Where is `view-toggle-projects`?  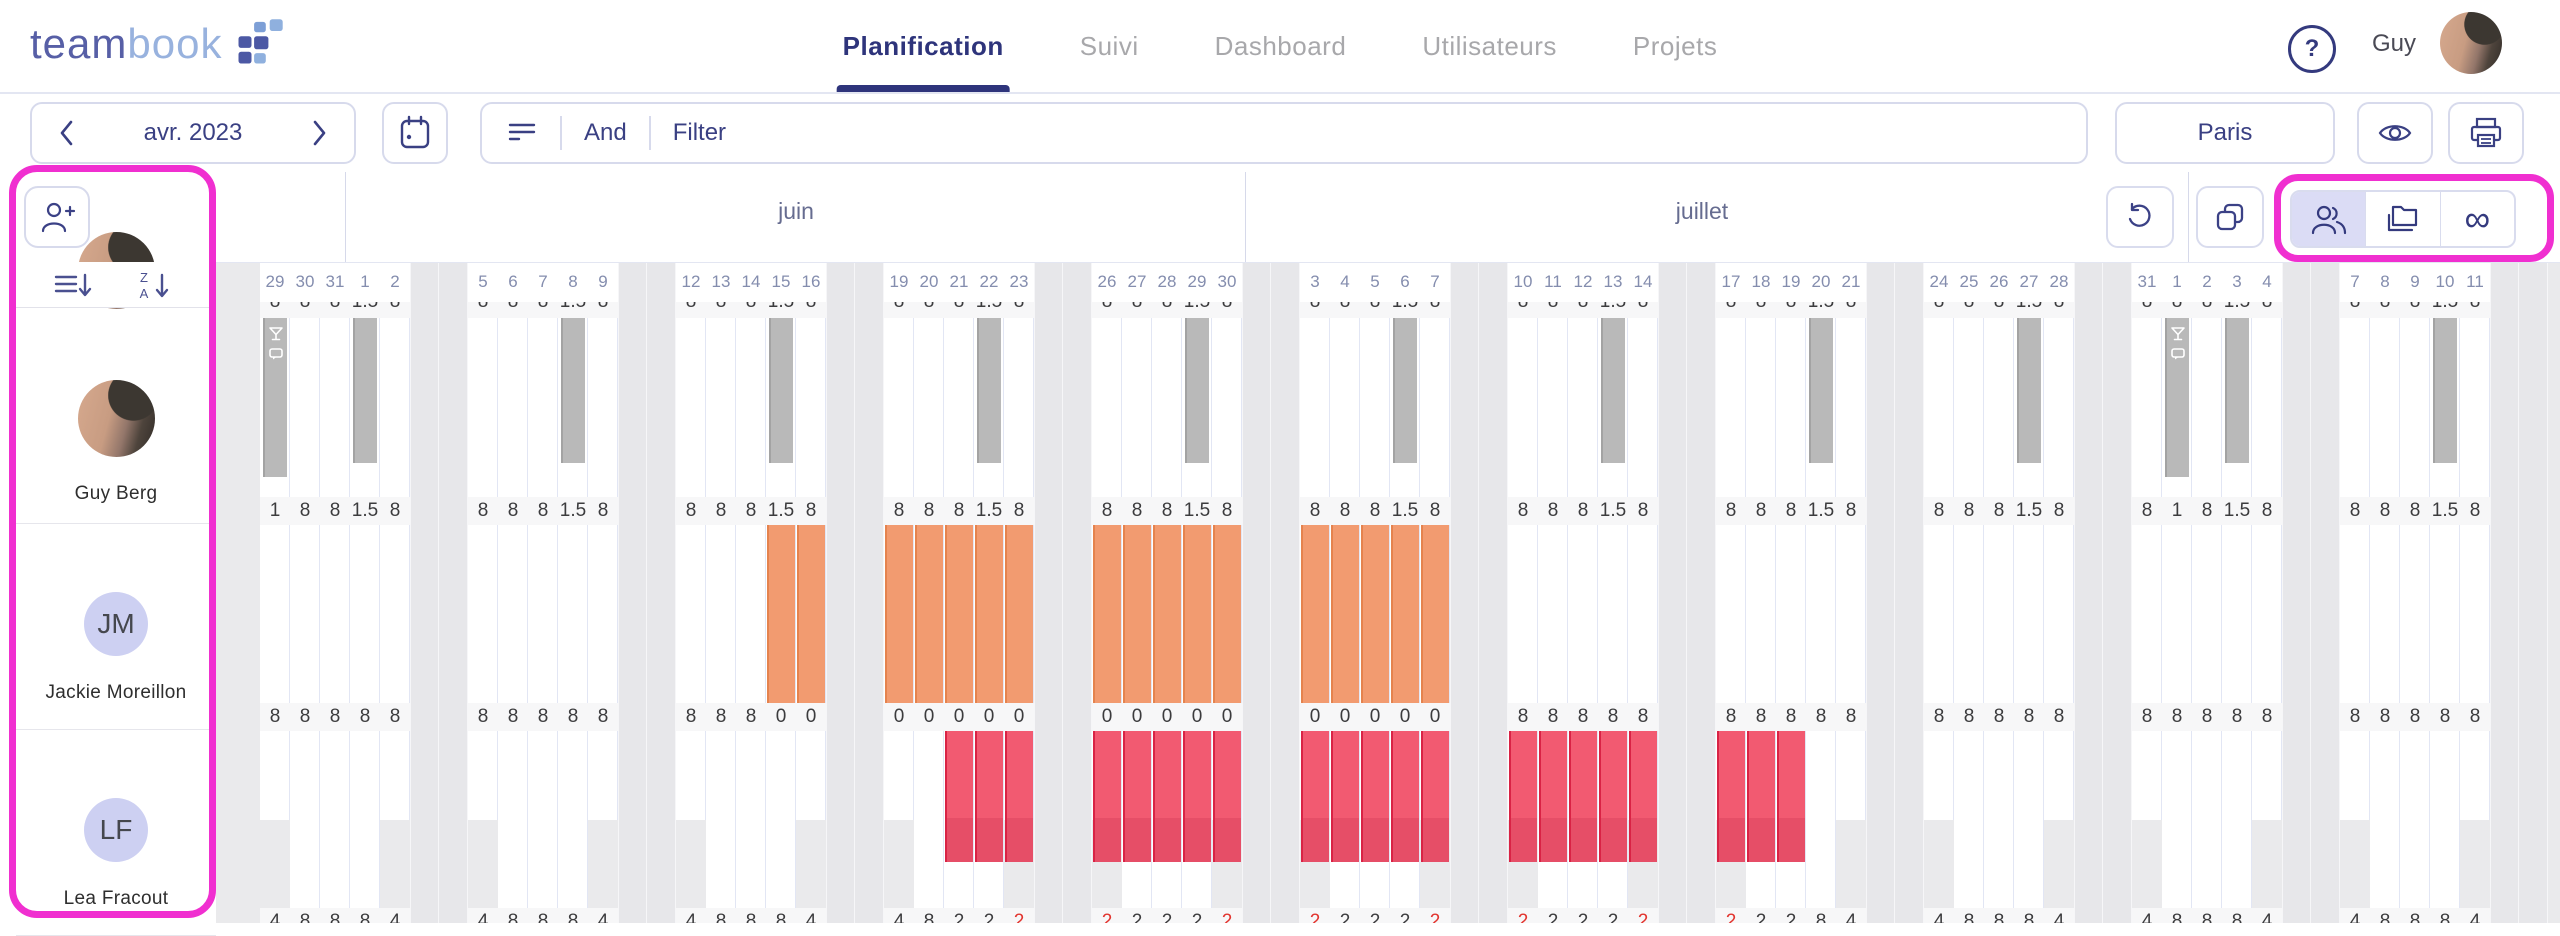 view-toggle-projects is located at coordinates (2403, 219).